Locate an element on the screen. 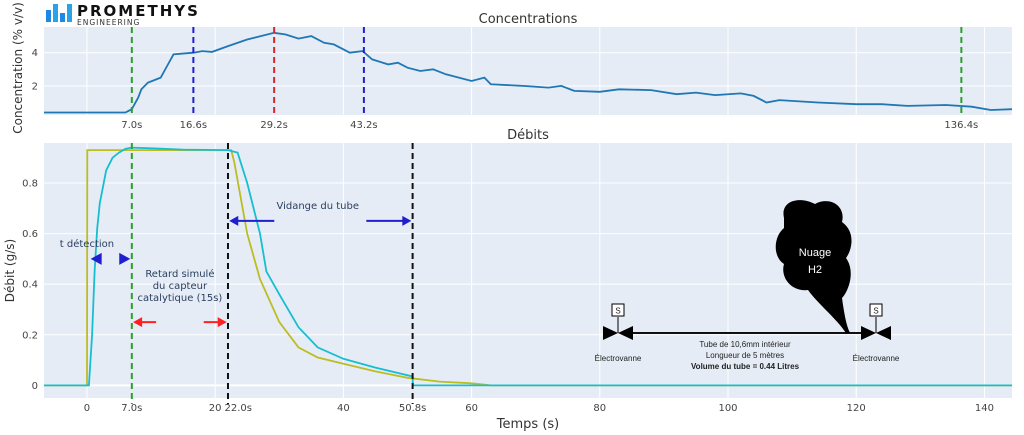 Image resolution: width=1024 pixels, height=435 pixels. valve-right-label: Électrovanne is located at coordinates (876, 358).